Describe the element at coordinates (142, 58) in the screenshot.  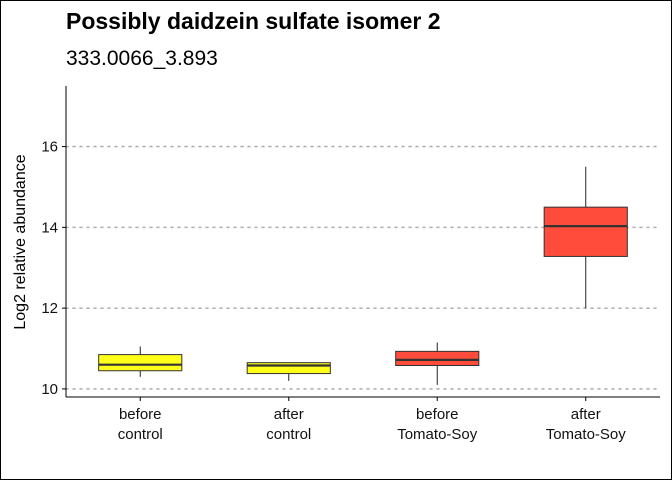
I see `chart-subtitle: 333.0066_3.893` at that location.